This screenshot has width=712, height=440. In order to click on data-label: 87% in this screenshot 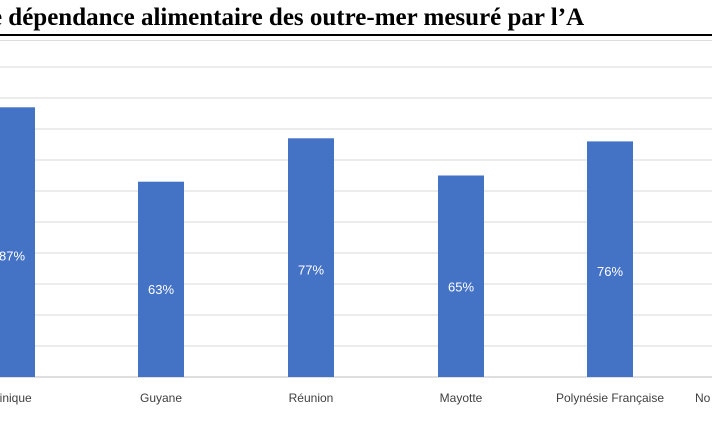, I will do `click(12, 256)`.